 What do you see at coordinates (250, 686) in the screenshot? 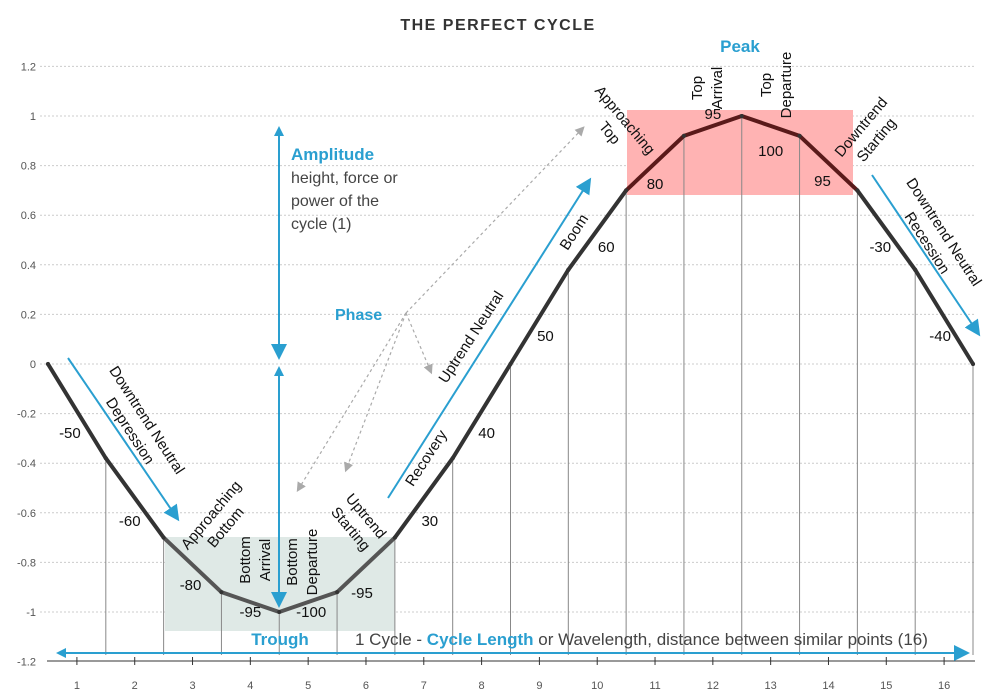
I see `x-tick-label: 4` at bounding box center [250, 686].